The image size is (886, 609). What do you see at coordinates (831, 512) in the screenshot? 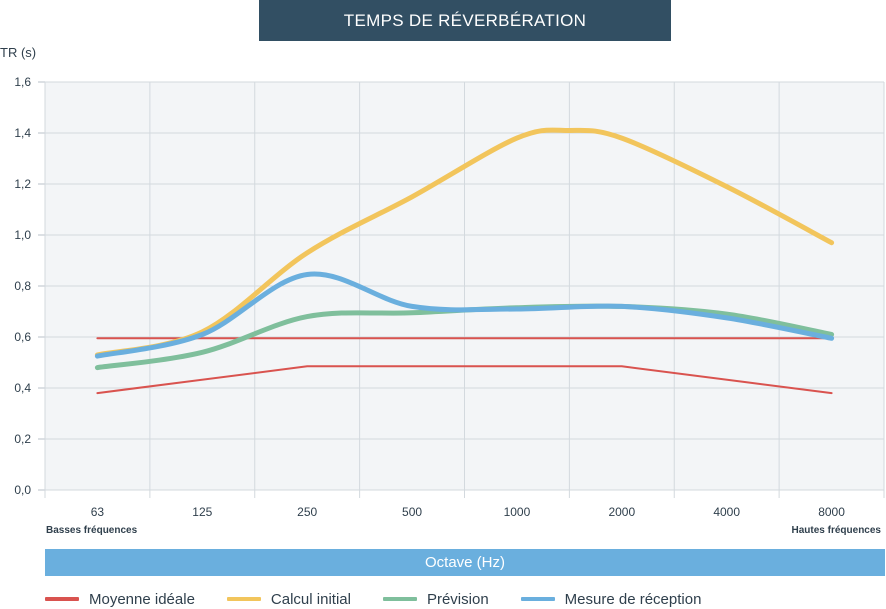
I see `x-tick-label: 8000` at bounding box center [831, 512].